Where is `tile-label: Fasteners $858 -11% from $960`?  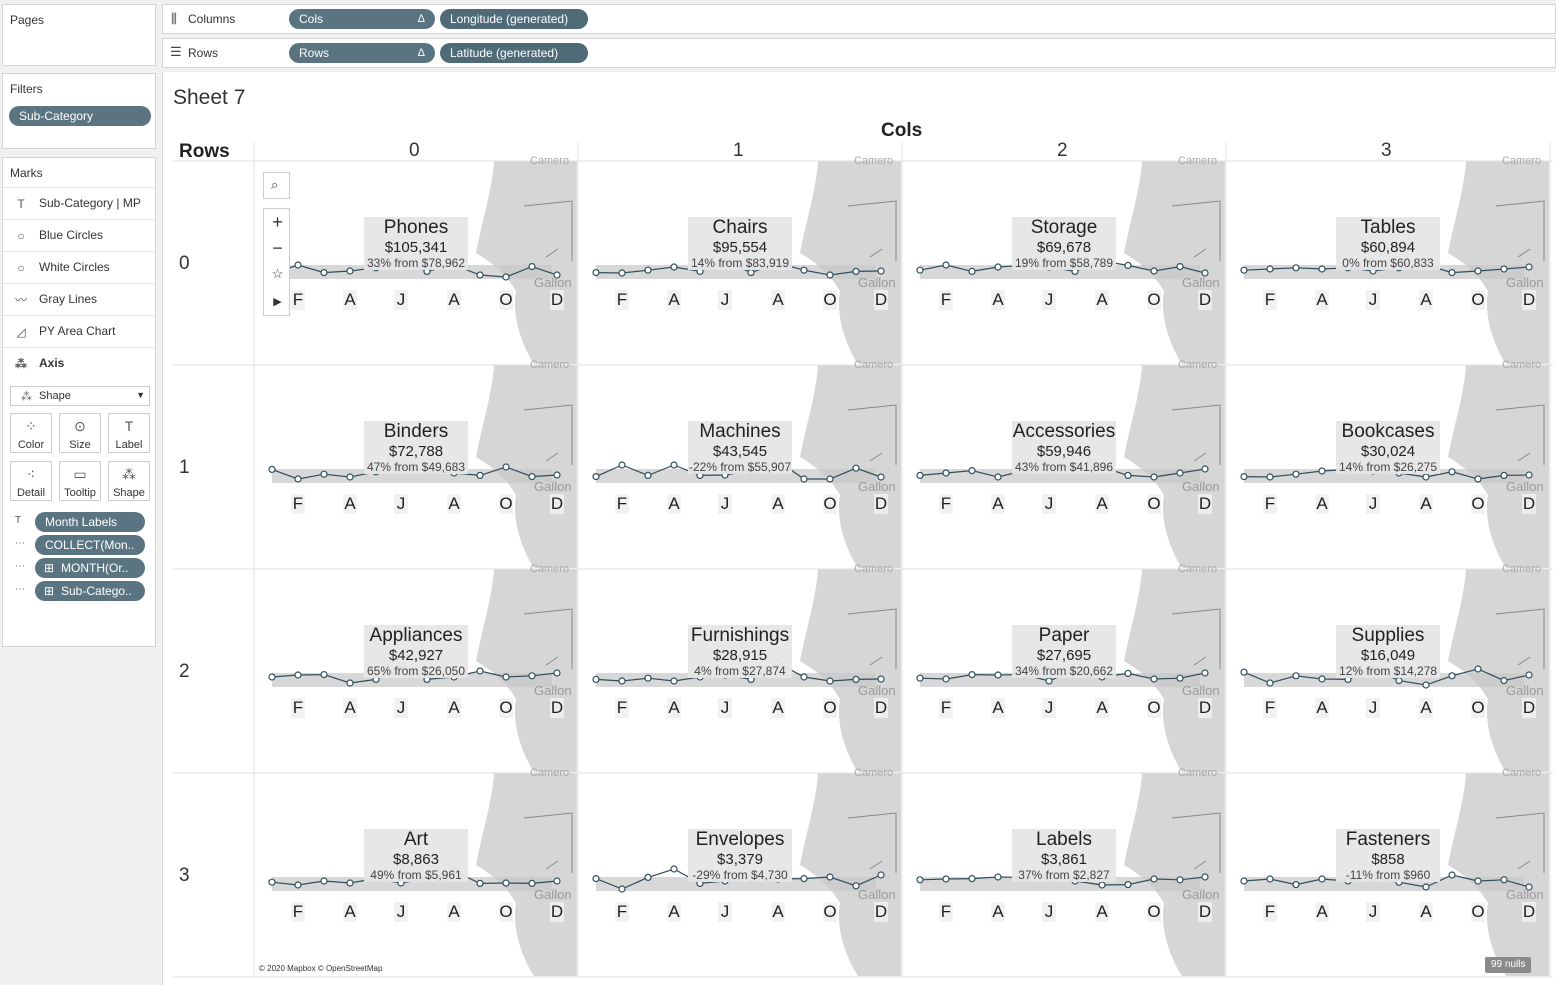 tile-label: Fasteners $858 -11% from $960 is located at coordinates (1388, 855).